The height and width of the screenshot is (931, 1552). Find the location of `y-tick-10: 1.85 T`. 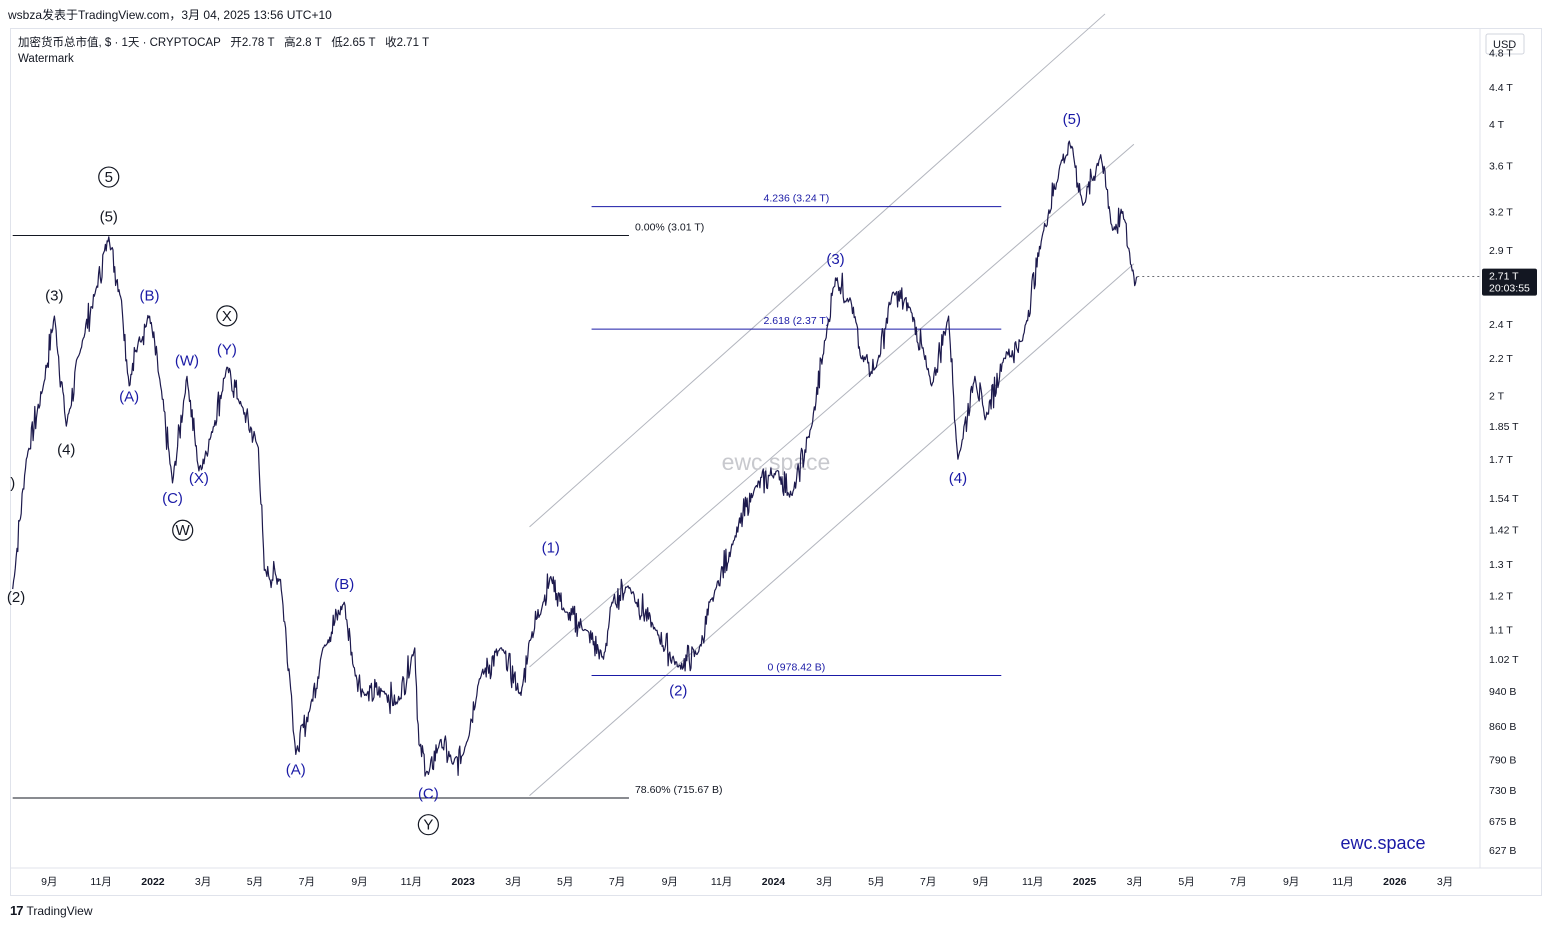

y-tick-10: 1.85 T is located at coordinates (1504, 427).